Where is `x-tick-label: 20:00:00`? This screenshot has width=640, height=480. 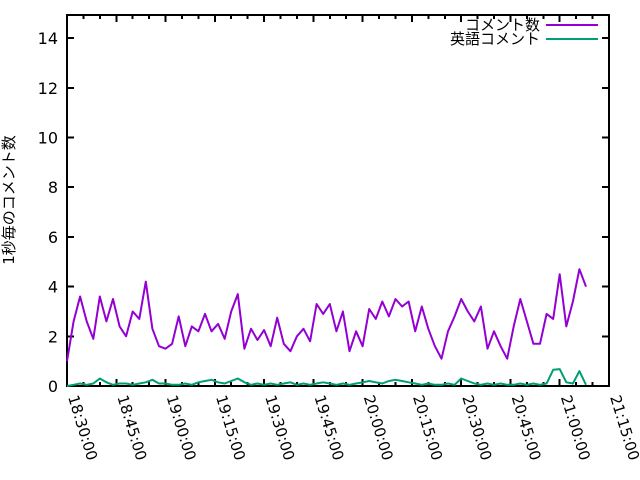
x-tick-label: 20:00:00 is located at coordinates (378, 428).